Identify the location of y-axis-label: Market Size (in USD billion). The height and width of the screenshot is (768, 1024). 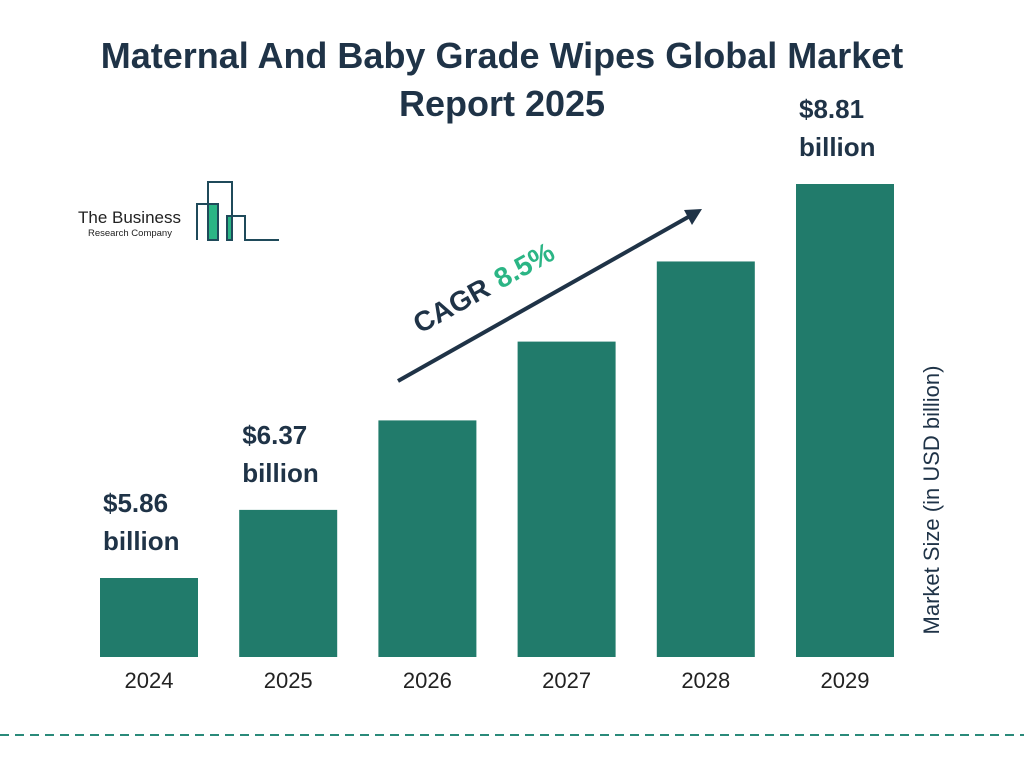
(931, 500).